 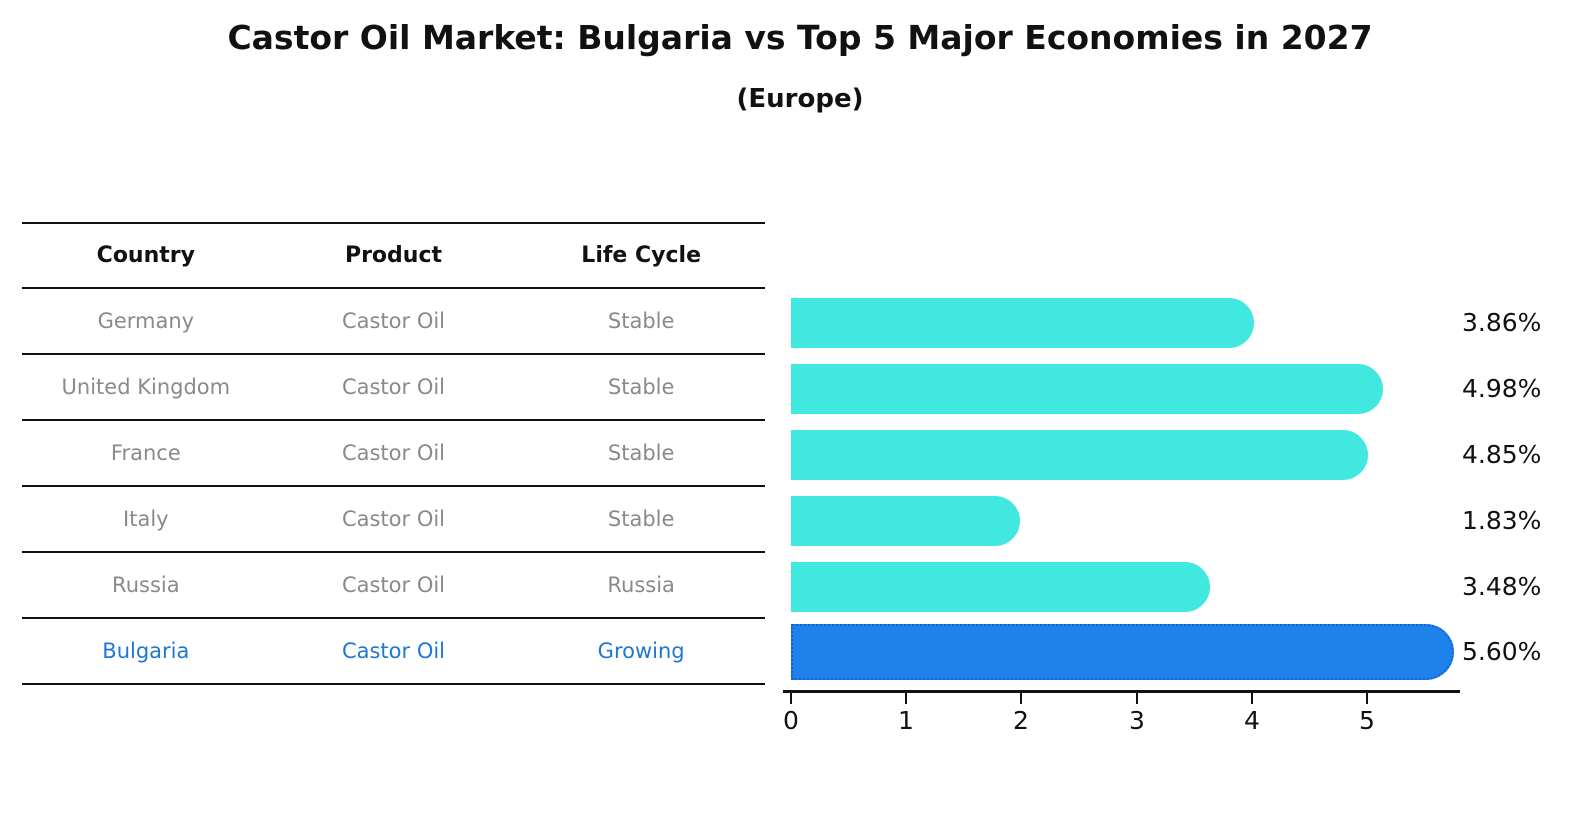 What do you see at coordinates (1122, 652) in the screenshot?
I see `bar-bulgaria` at bounding box center [1122, 652].